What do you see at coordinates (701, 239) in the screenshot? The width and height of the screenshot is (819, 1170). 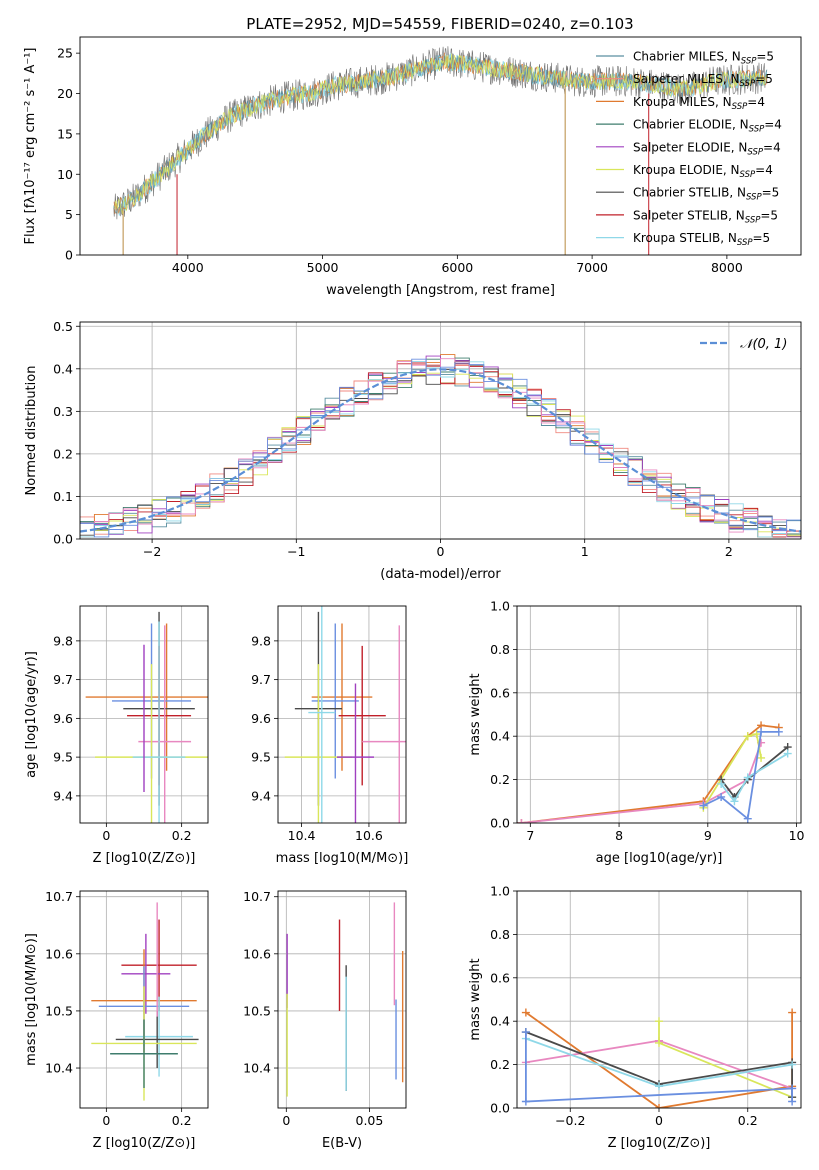 I see `legend-label: Kroupa STELIB, NSSP=5` at bounding box center [701, 239].